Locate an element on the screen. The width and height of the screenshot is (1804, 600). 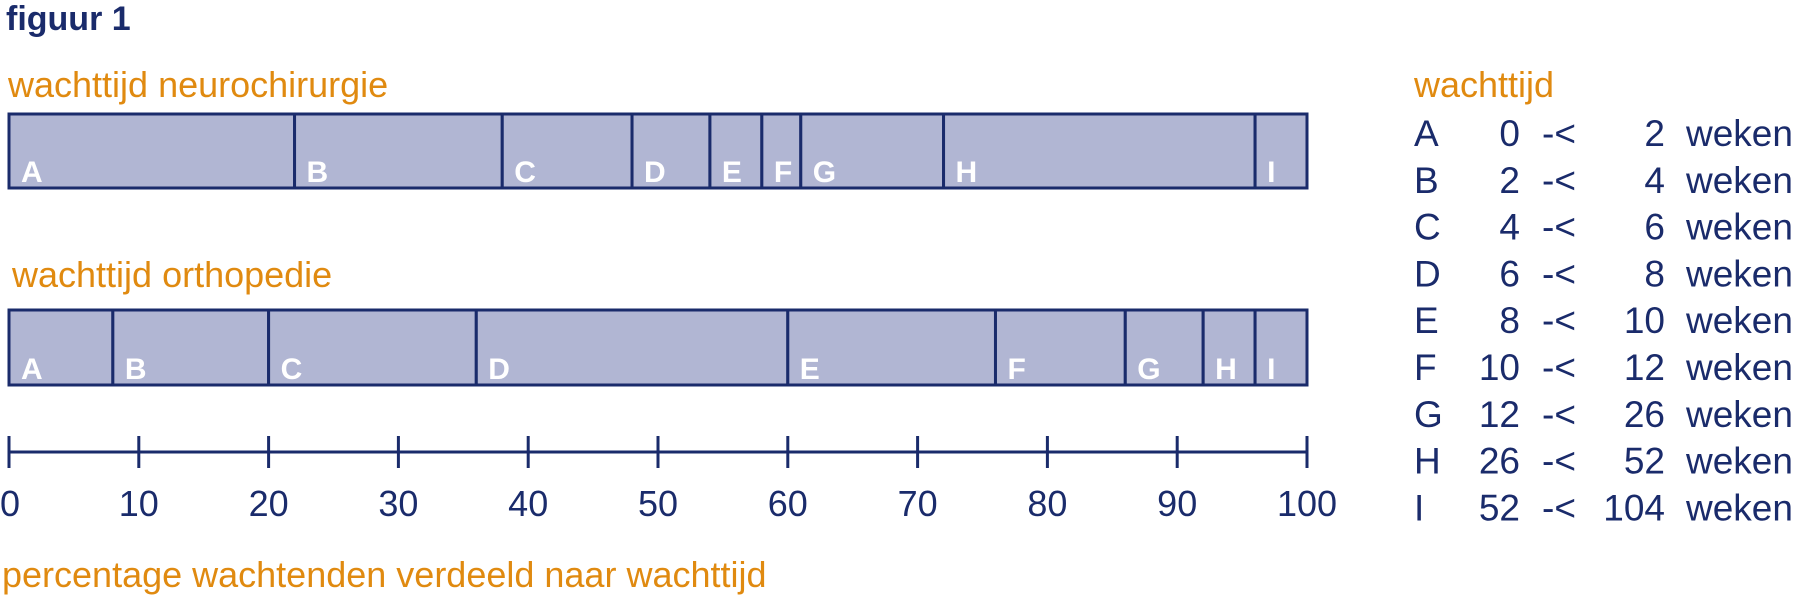
legend-from: 52 is located at coordinates (1499, 507).